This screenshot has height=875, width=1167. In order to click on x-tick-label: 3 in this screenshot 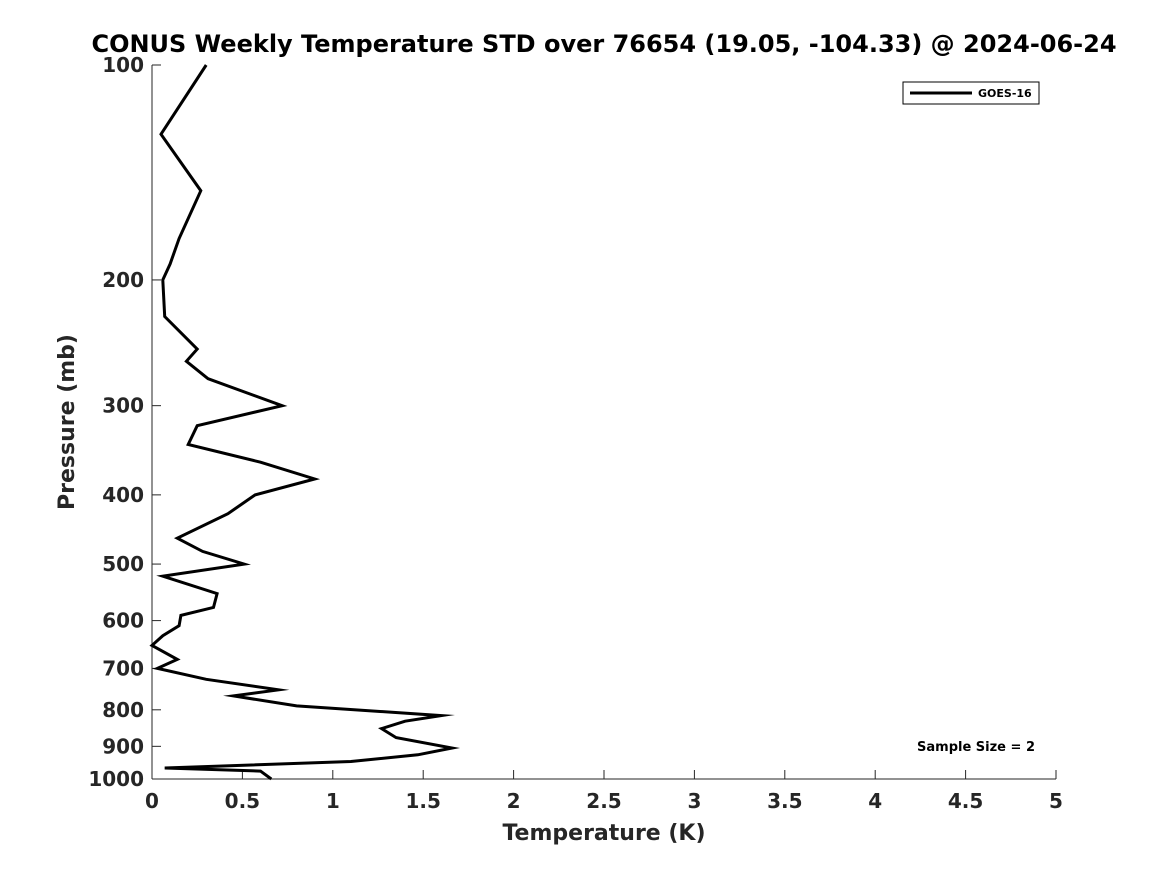, I will do `click(694, 801)`.